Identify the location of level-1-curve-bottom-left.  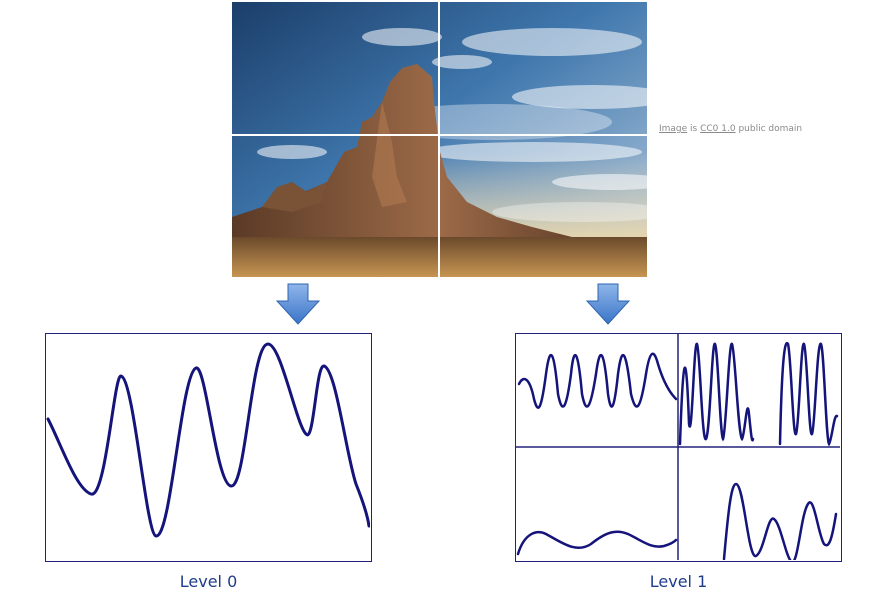
(597, 543).